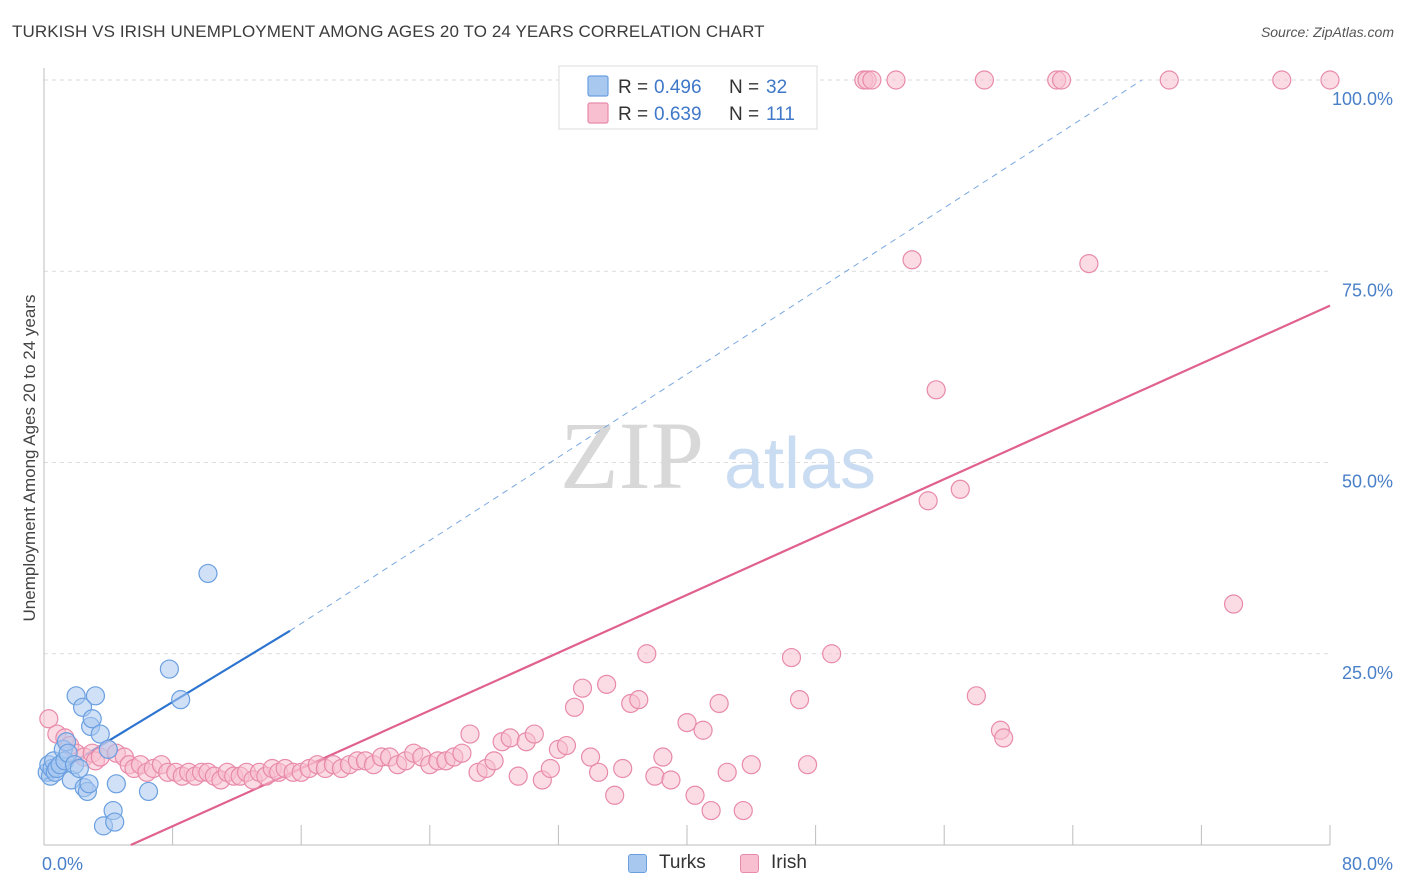 The image size is (1406, 892). I want to click on x-tick-label: 0.0%, so click(62, 864).